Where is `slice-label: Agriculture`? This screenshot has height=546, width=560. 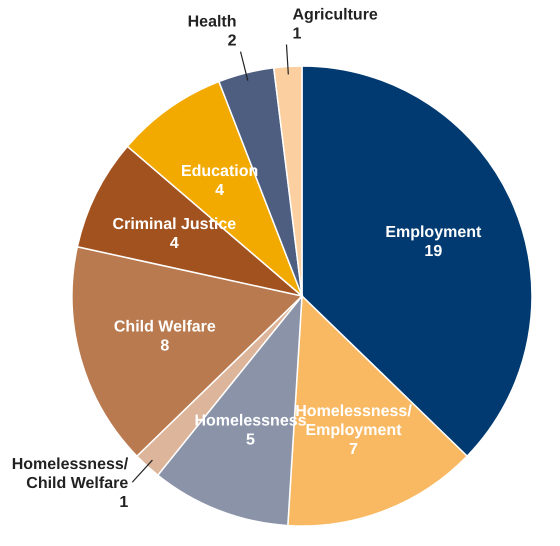 slice-label: Agriculture is located at coordinates (335, 15).